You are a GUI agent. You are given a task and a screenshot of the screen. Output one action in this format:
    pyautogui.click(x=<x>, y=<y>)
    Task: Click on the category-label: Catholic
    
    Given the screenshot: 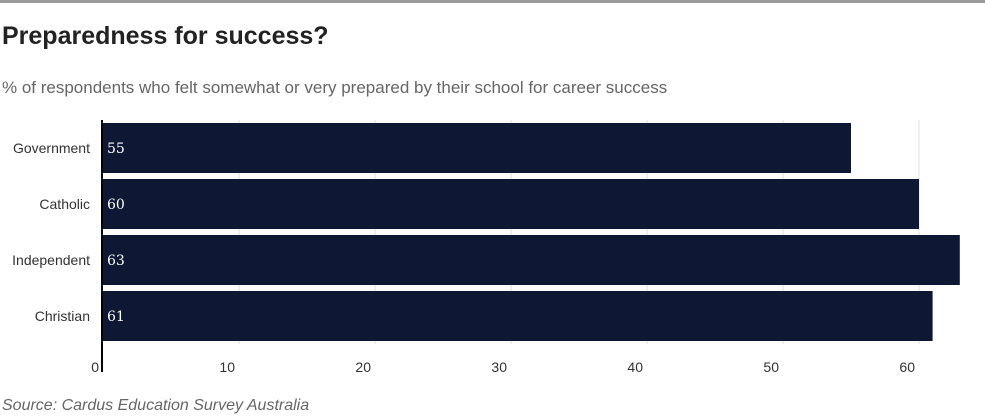 What is the action you would take?
    pyautogui.click(x=64, y=204)
    